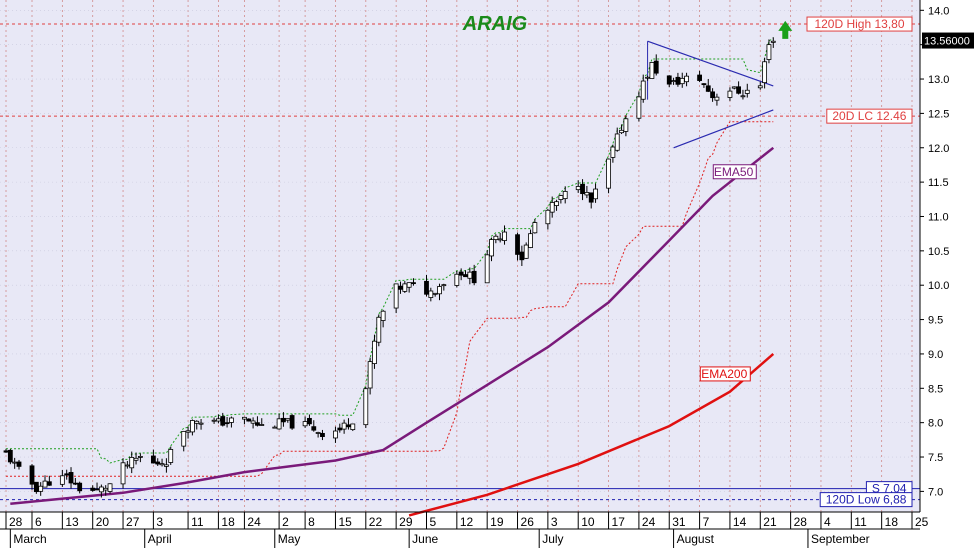  What do you see at coordinates (935, 424) in the screenshot?
I see `y-tick-label: 8.0` at bounding box center [935, 424].